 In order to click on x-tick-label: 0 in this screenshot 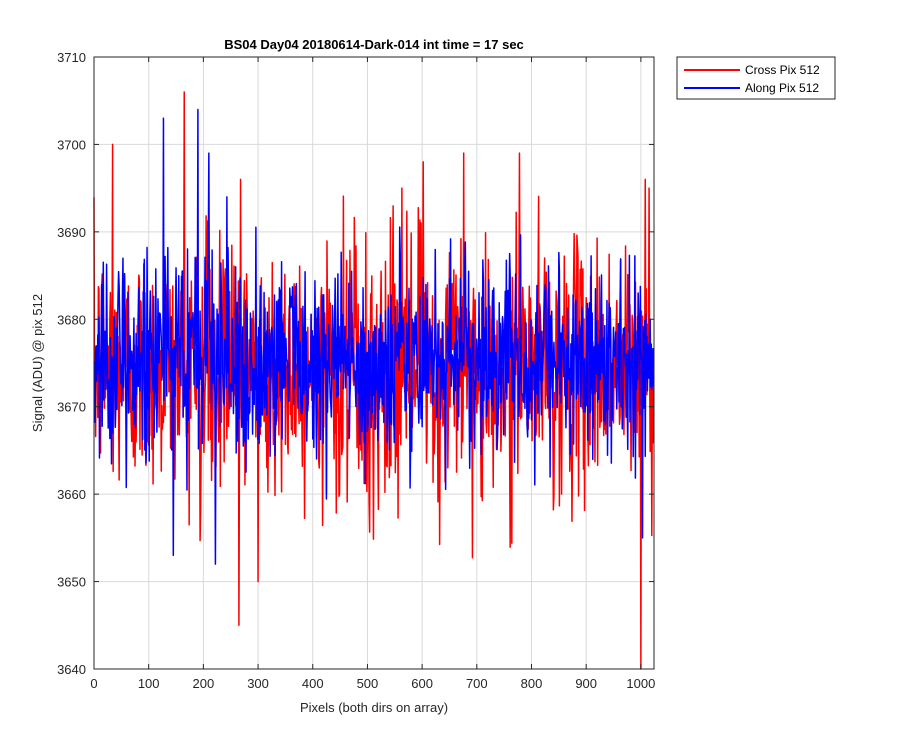, I will do `click(93, 683)`.